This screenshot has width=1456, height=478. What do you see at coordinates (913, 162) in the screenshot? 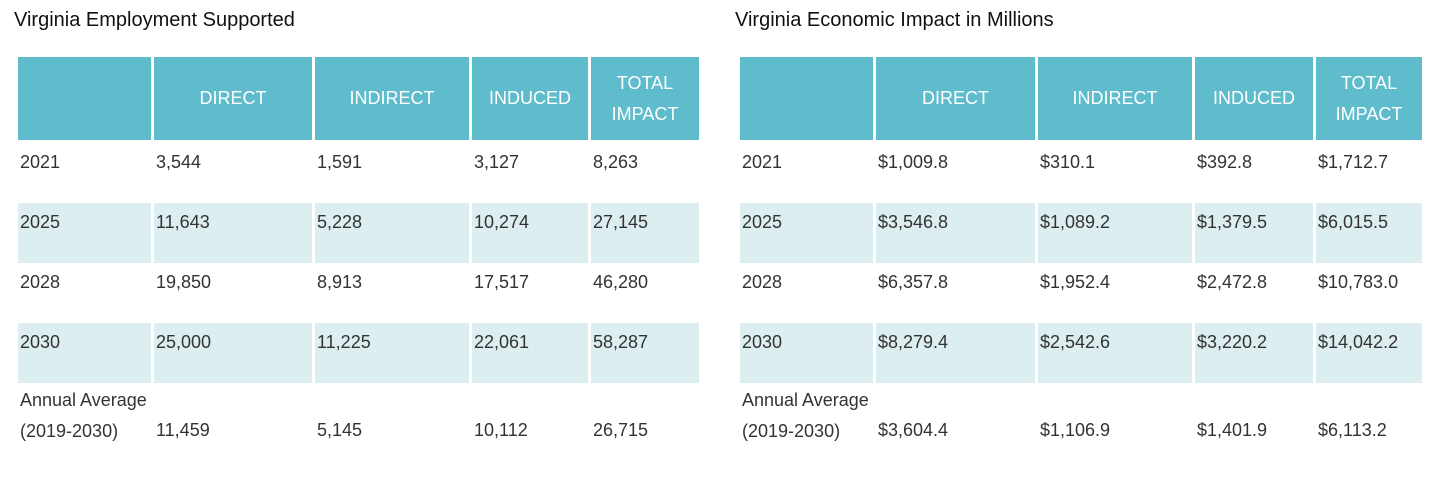
I see `cell-direct: $1,009.8` at bounding box center [913, 162].